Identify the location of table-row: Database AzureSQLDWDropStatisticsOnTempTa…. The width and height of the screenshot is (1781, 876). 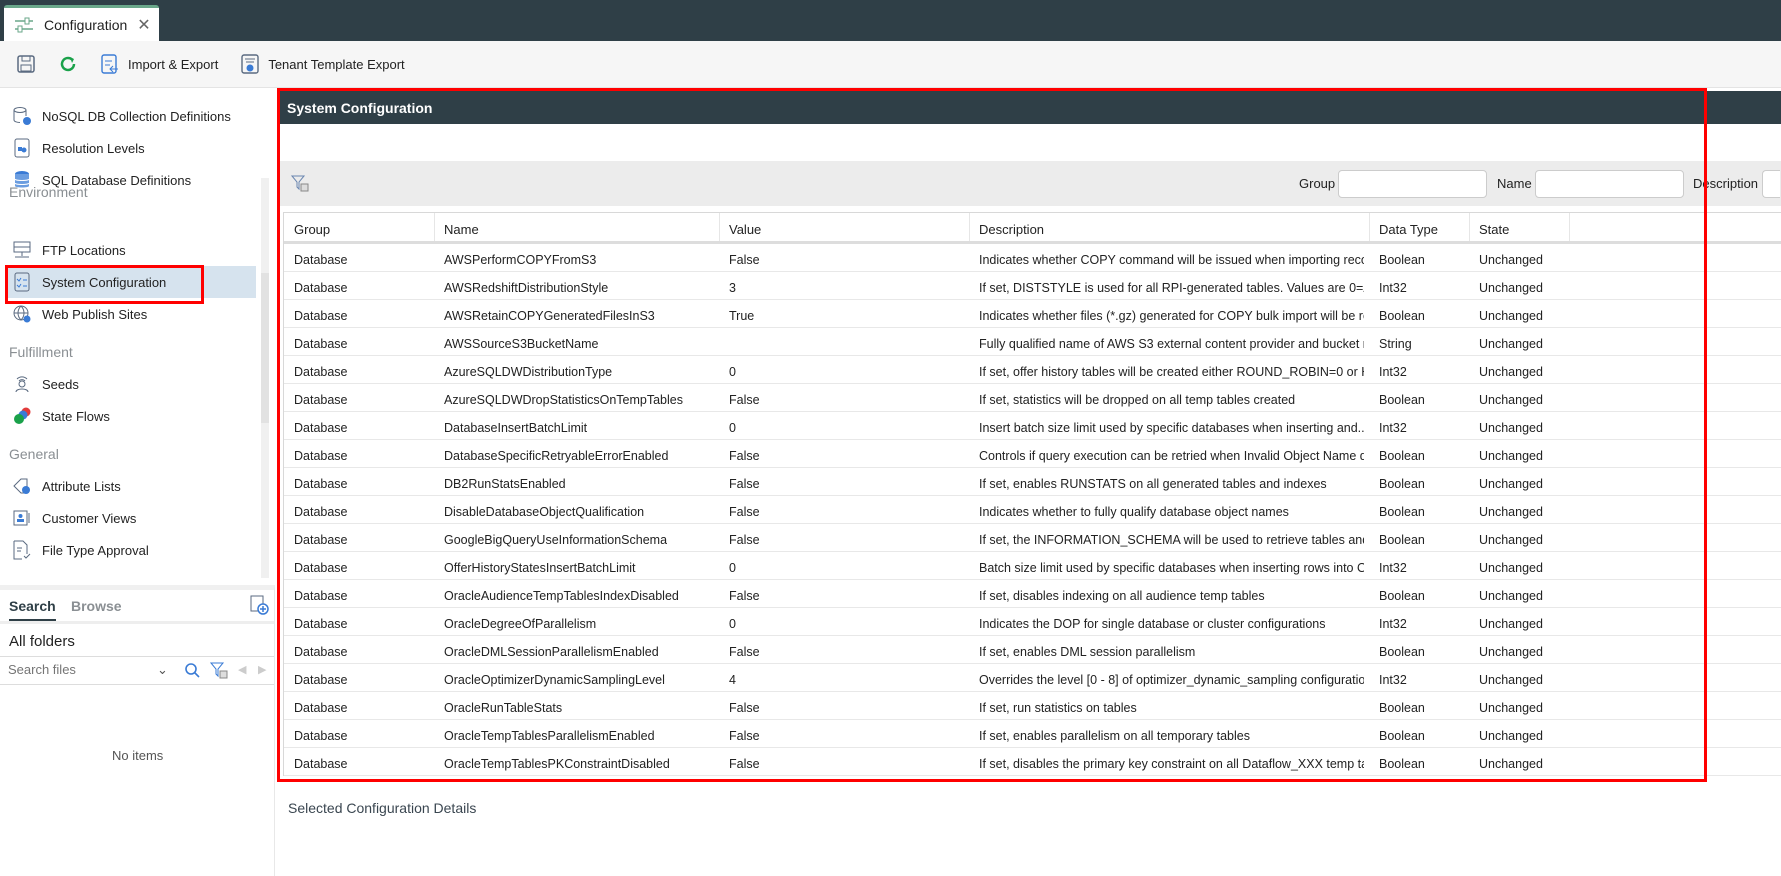
(1032, 398).